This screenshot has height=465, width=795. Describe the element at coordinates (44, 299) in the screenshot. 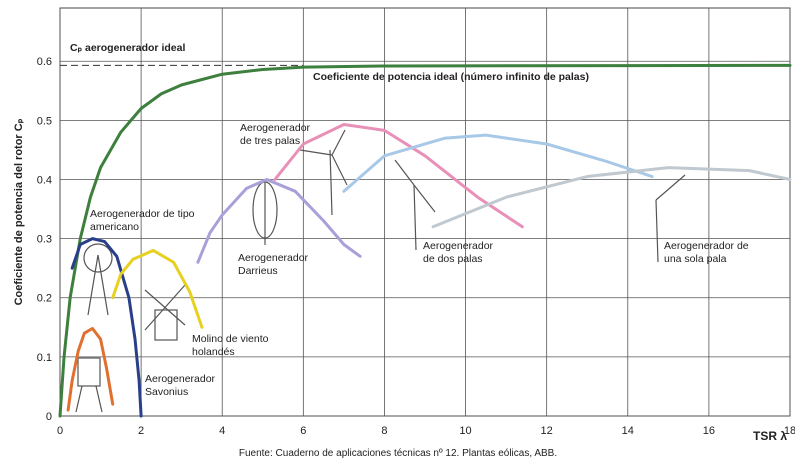

I see `y-tick-label: 0.2` at that location.